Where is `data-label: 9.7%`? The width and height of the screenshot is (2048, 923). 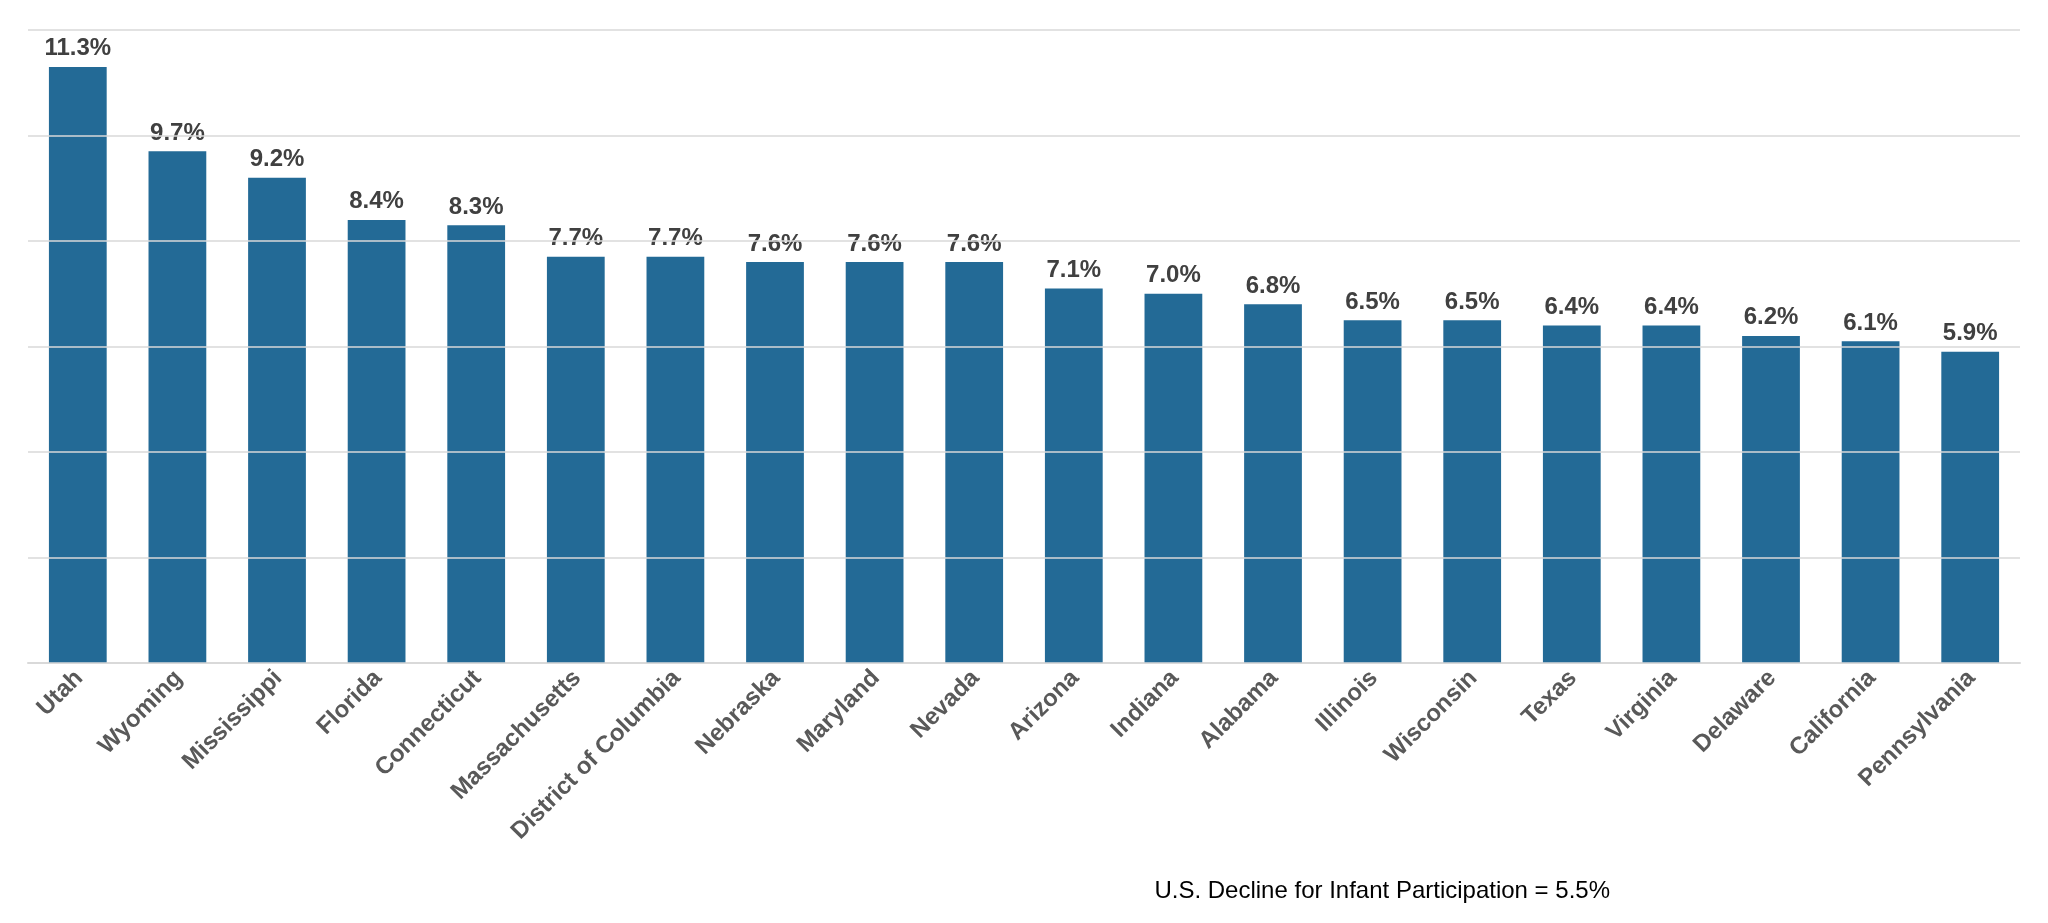
data-label: 9.7% is located at coordinates (177, 131).